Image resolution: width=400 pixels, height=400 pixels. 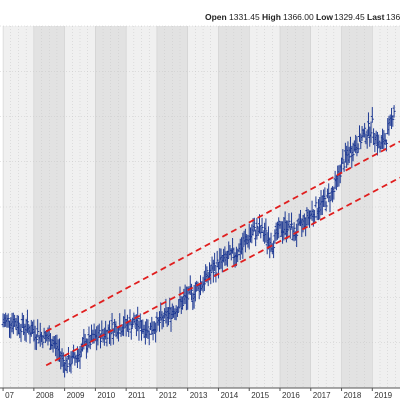 I want to click on high-key: High, so click(x=271, y=17).